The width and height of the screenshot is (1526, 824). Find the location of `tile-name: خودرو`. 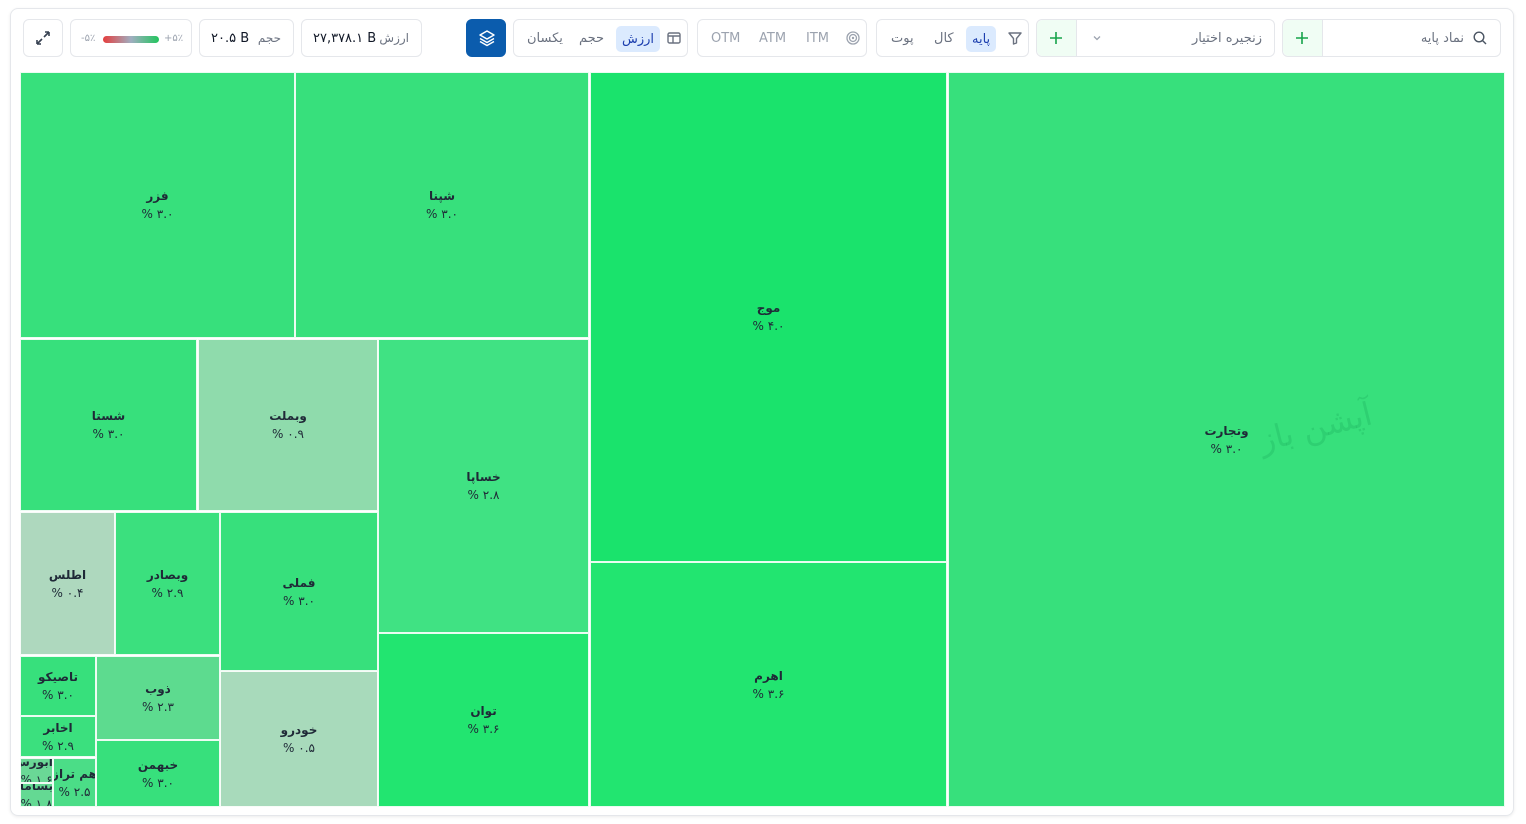

tile-name: خودرو is located at coordinates (299, 730).